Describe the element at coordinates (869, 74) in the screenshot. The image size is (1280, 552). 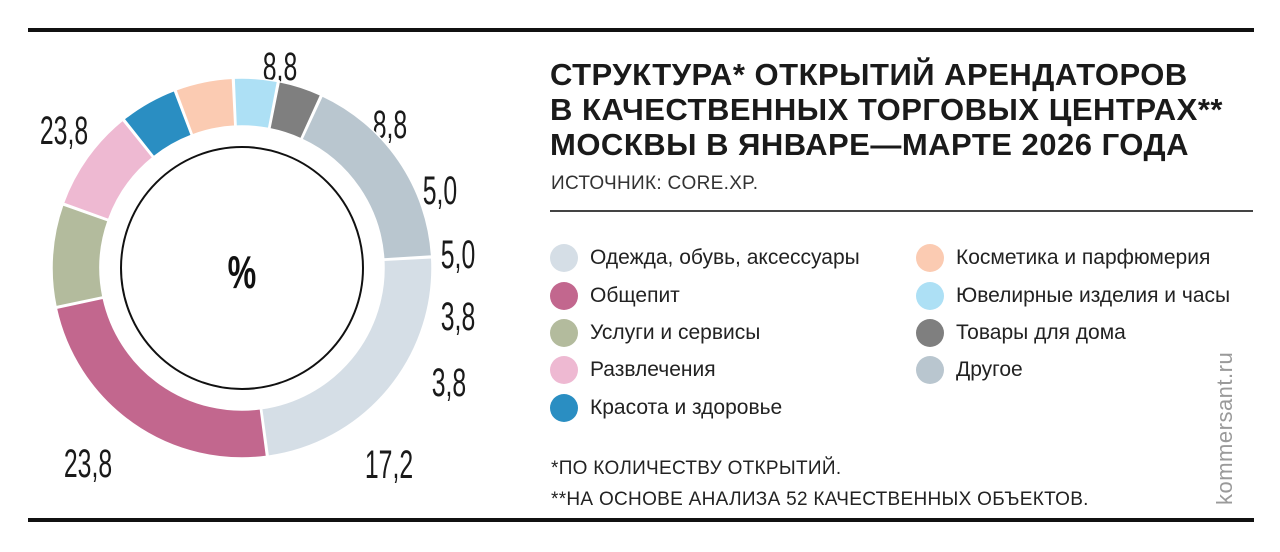
I see `chart-title-line: СТРУКТУРА* ОТКРЫТИЙ АРЕНДАТОРОВ` at that location.